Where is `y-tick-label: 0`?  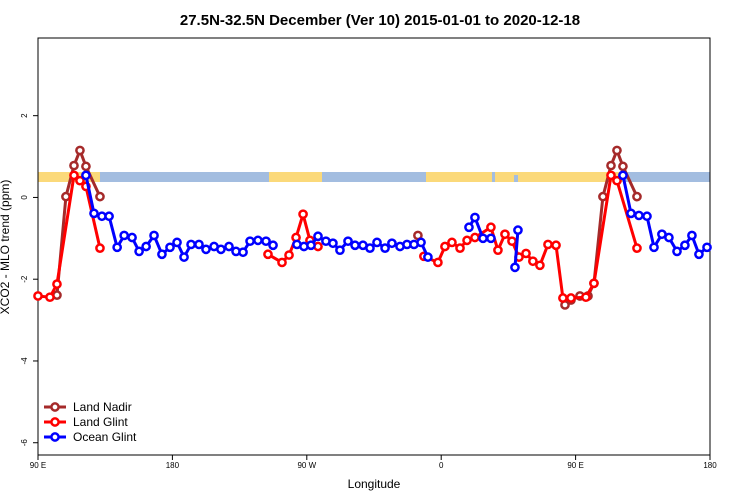
y-tick-label: 0 is located at coordinates (24, 197).